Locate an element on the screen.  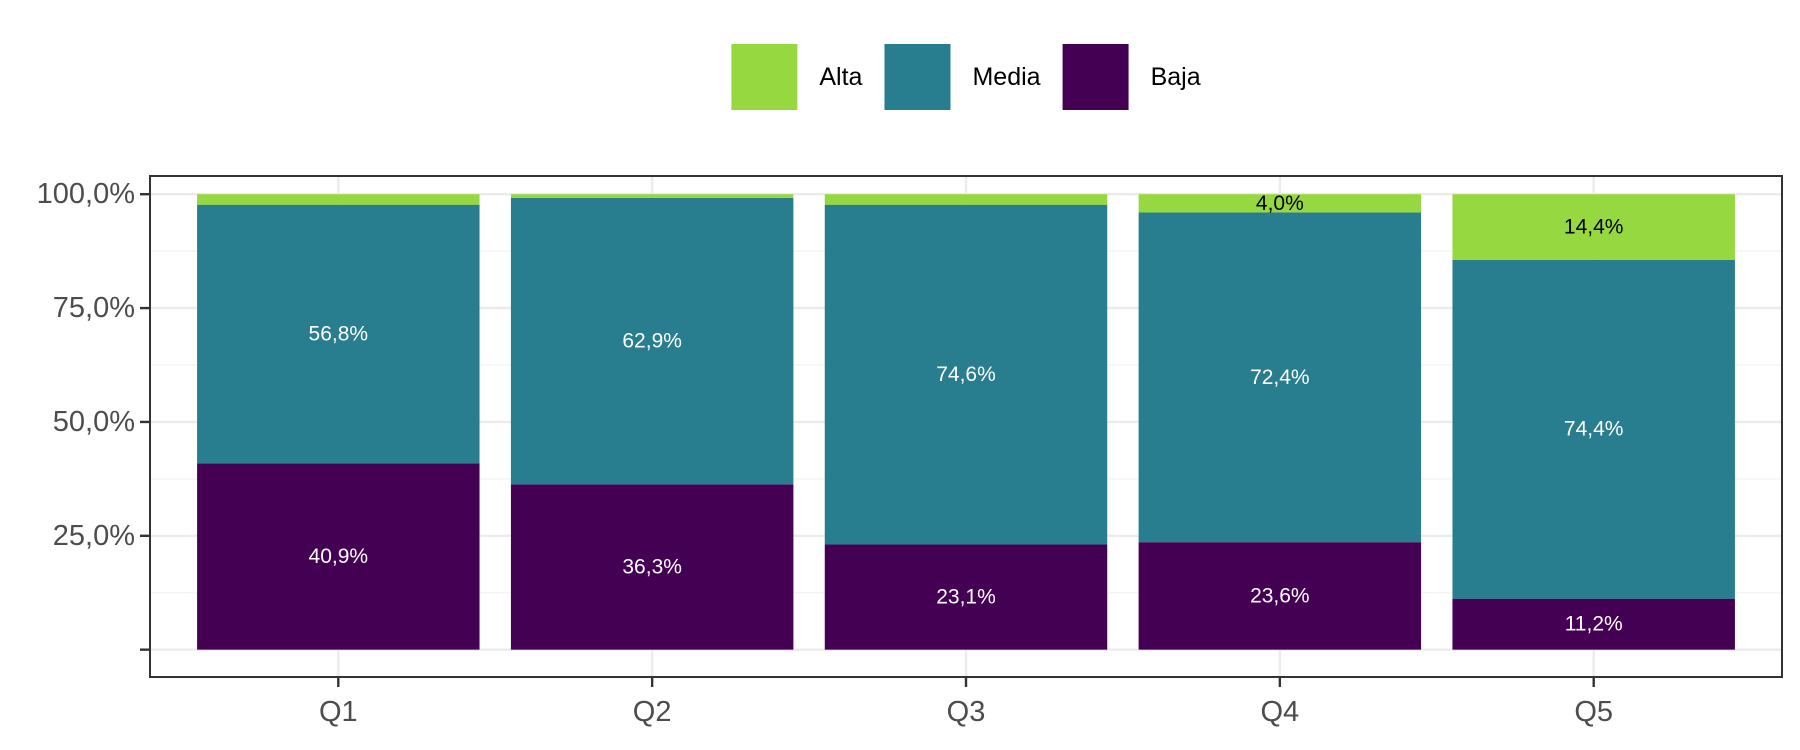
y-tick-label: 75,0% is located at coordinates (94, 308).